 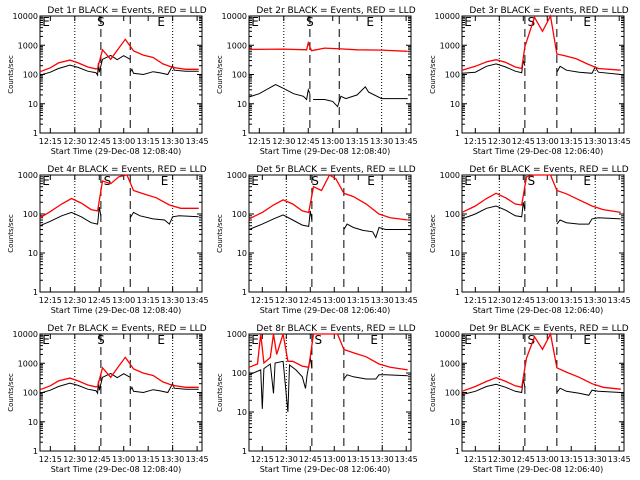 What do you see at coordinates (335, 11) in the screenshot?
I see `panel-title: Det 2r BLACK = Events, RED = LLD` at bounding box center [335, 11].